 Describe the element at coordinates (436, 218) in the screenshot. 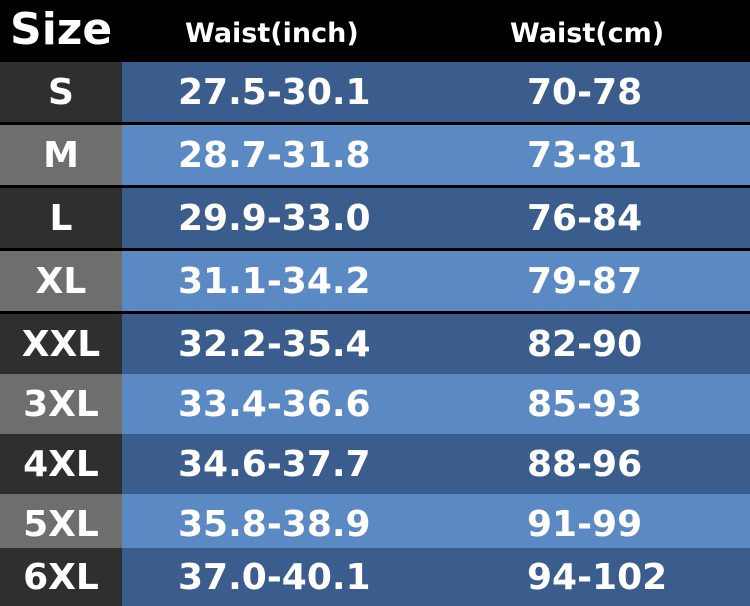

I see `value-cell: 29.9-33.0 76-84` at that location.